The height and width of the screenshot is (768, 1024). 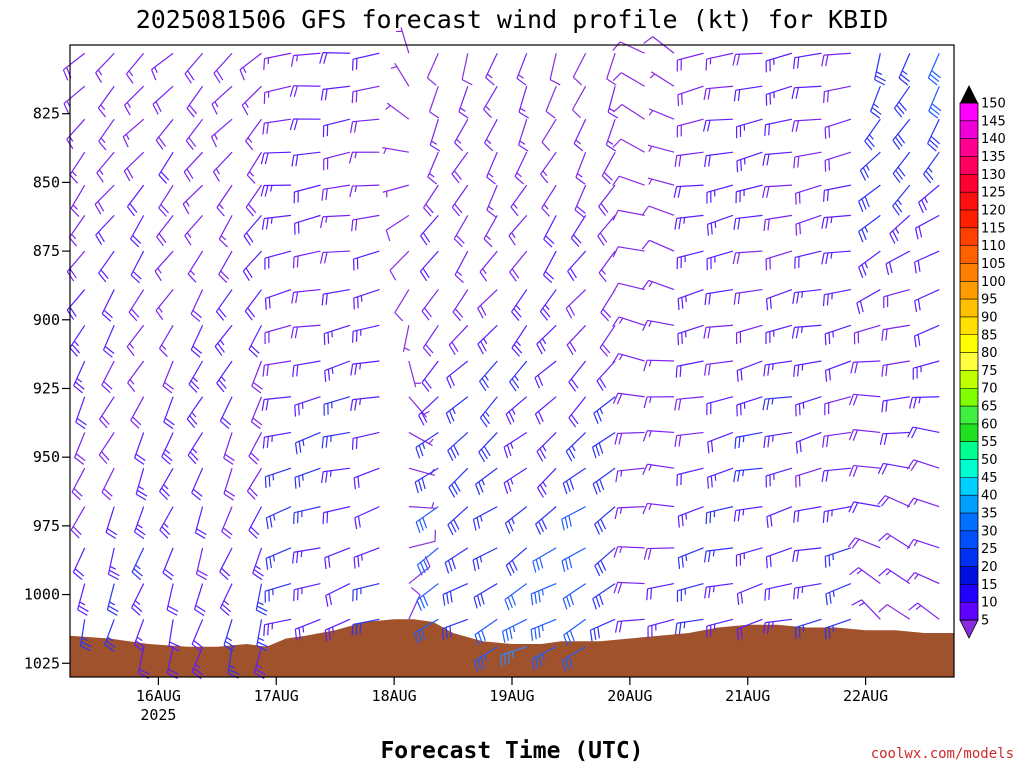 I want to click on x-tick-label: 22AUG, so click(x=865, y=696).